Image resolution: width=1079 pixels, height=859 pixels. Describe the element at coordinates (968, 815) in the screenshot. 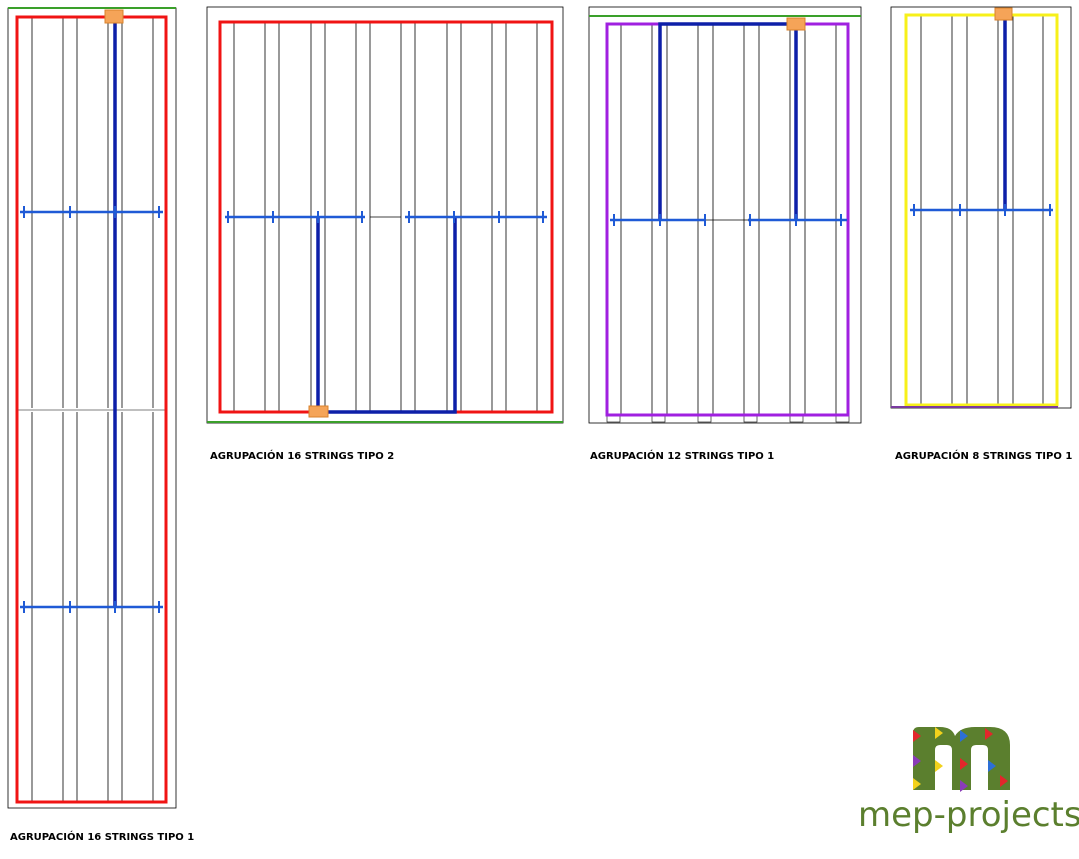

I see `logo-text: mep-projects` at that location.